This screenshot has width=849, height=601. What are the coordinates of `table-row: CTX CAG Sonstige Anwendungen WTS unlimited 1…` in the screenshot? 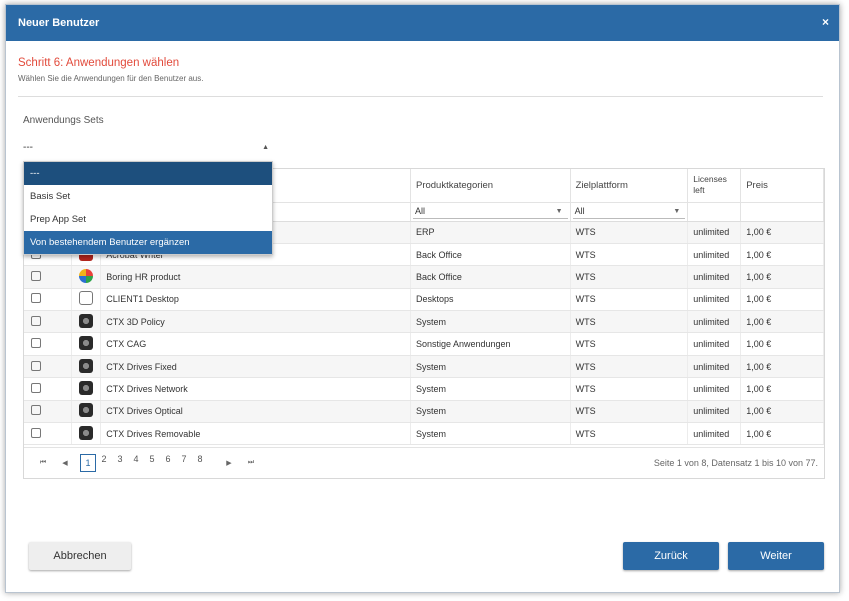 It's located at (424, 344).